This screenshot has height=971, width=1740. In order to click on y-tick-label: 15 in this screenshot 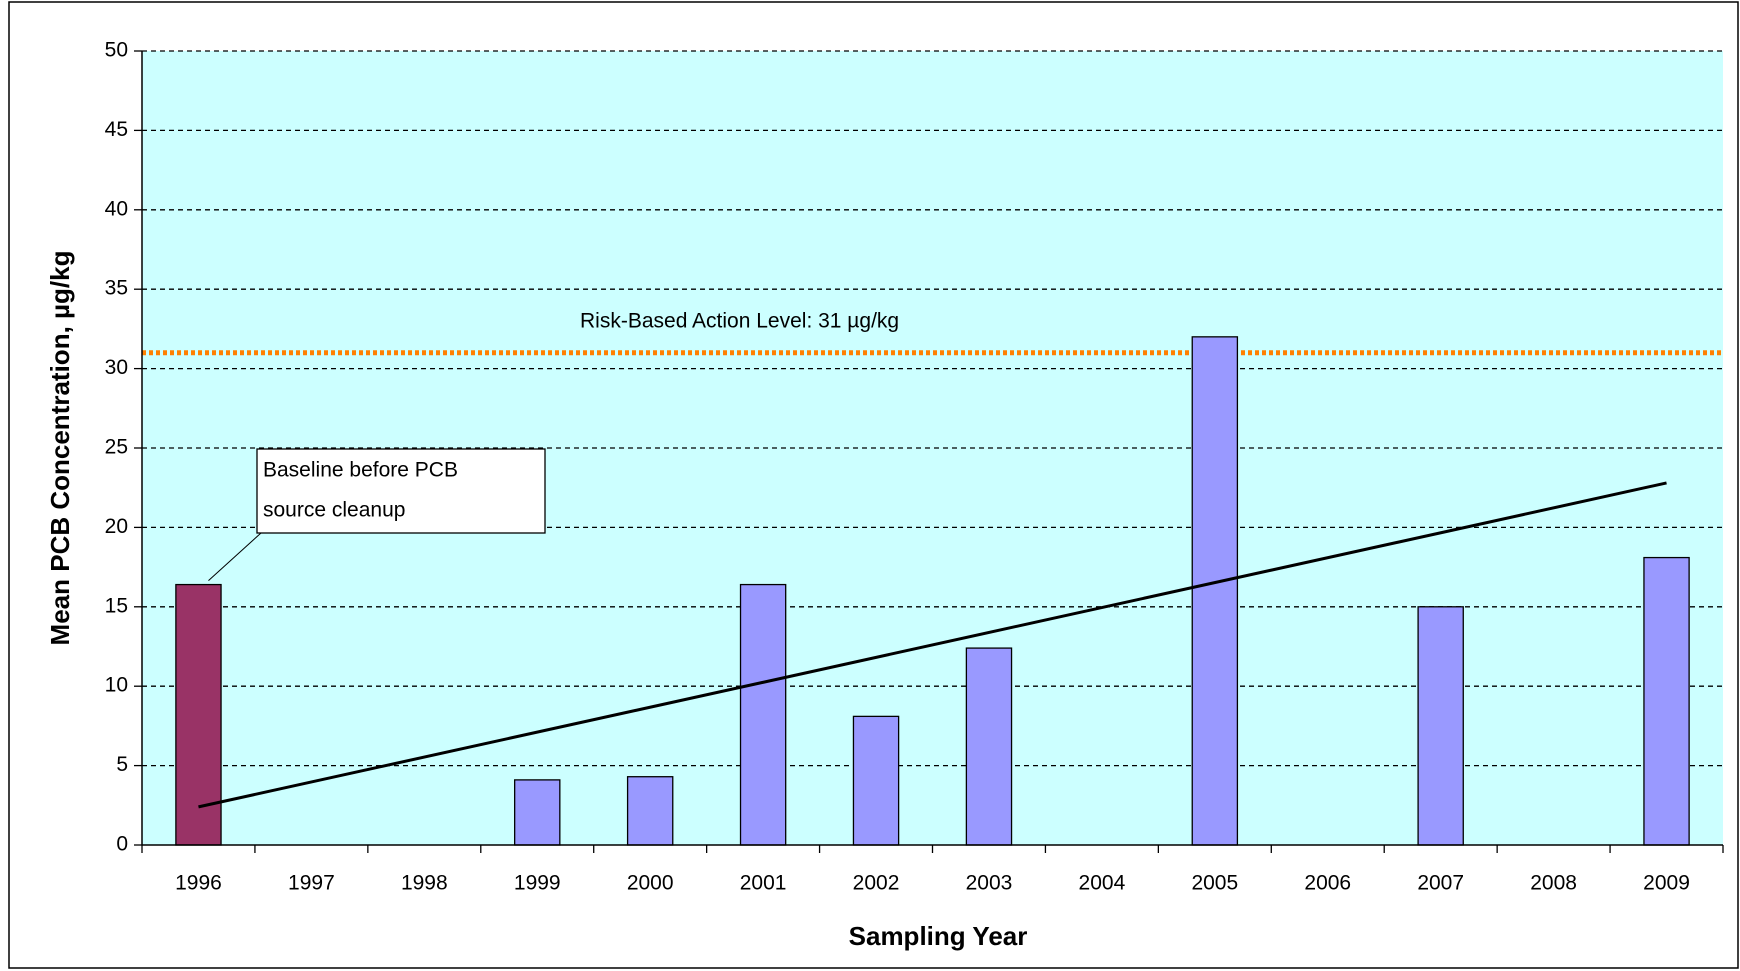, I will do `click(116, 605)`.